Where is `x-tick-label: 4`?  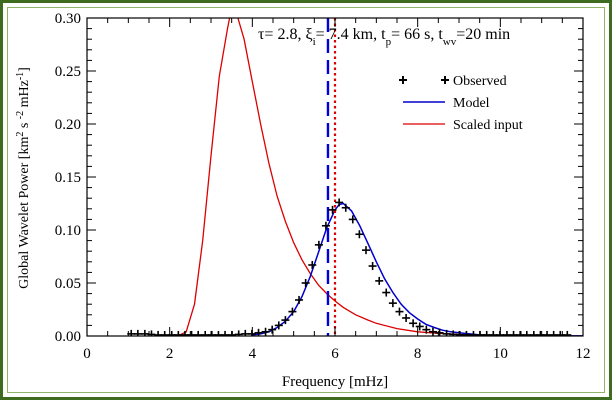 x-tick-label: 4 is located at coordinates (253, 354).